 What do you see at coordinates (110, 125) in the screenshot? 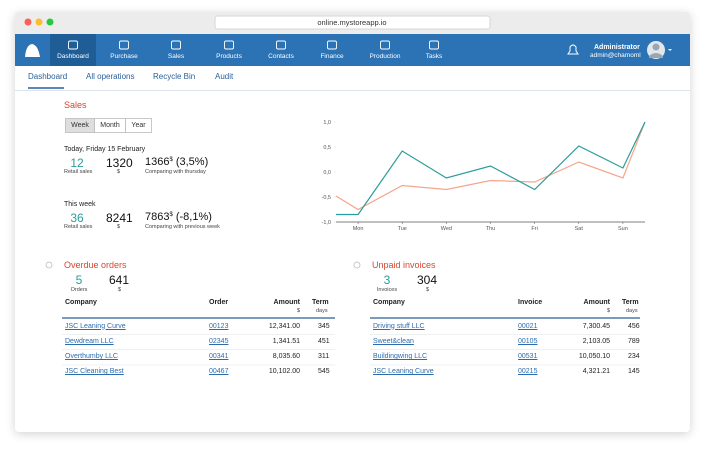
I see `period-label: Month` at bounding box center [110, 125].